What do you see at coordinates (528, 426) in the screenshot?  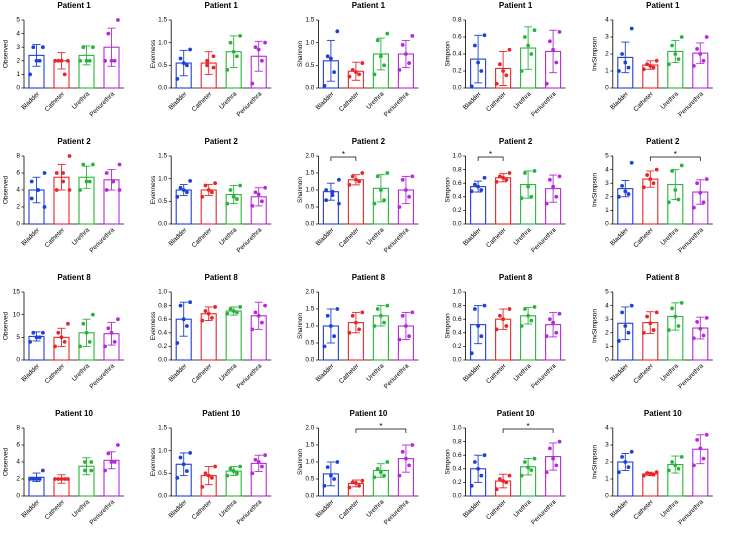 I see `significance-label: *` at bounding box center [528, 426].